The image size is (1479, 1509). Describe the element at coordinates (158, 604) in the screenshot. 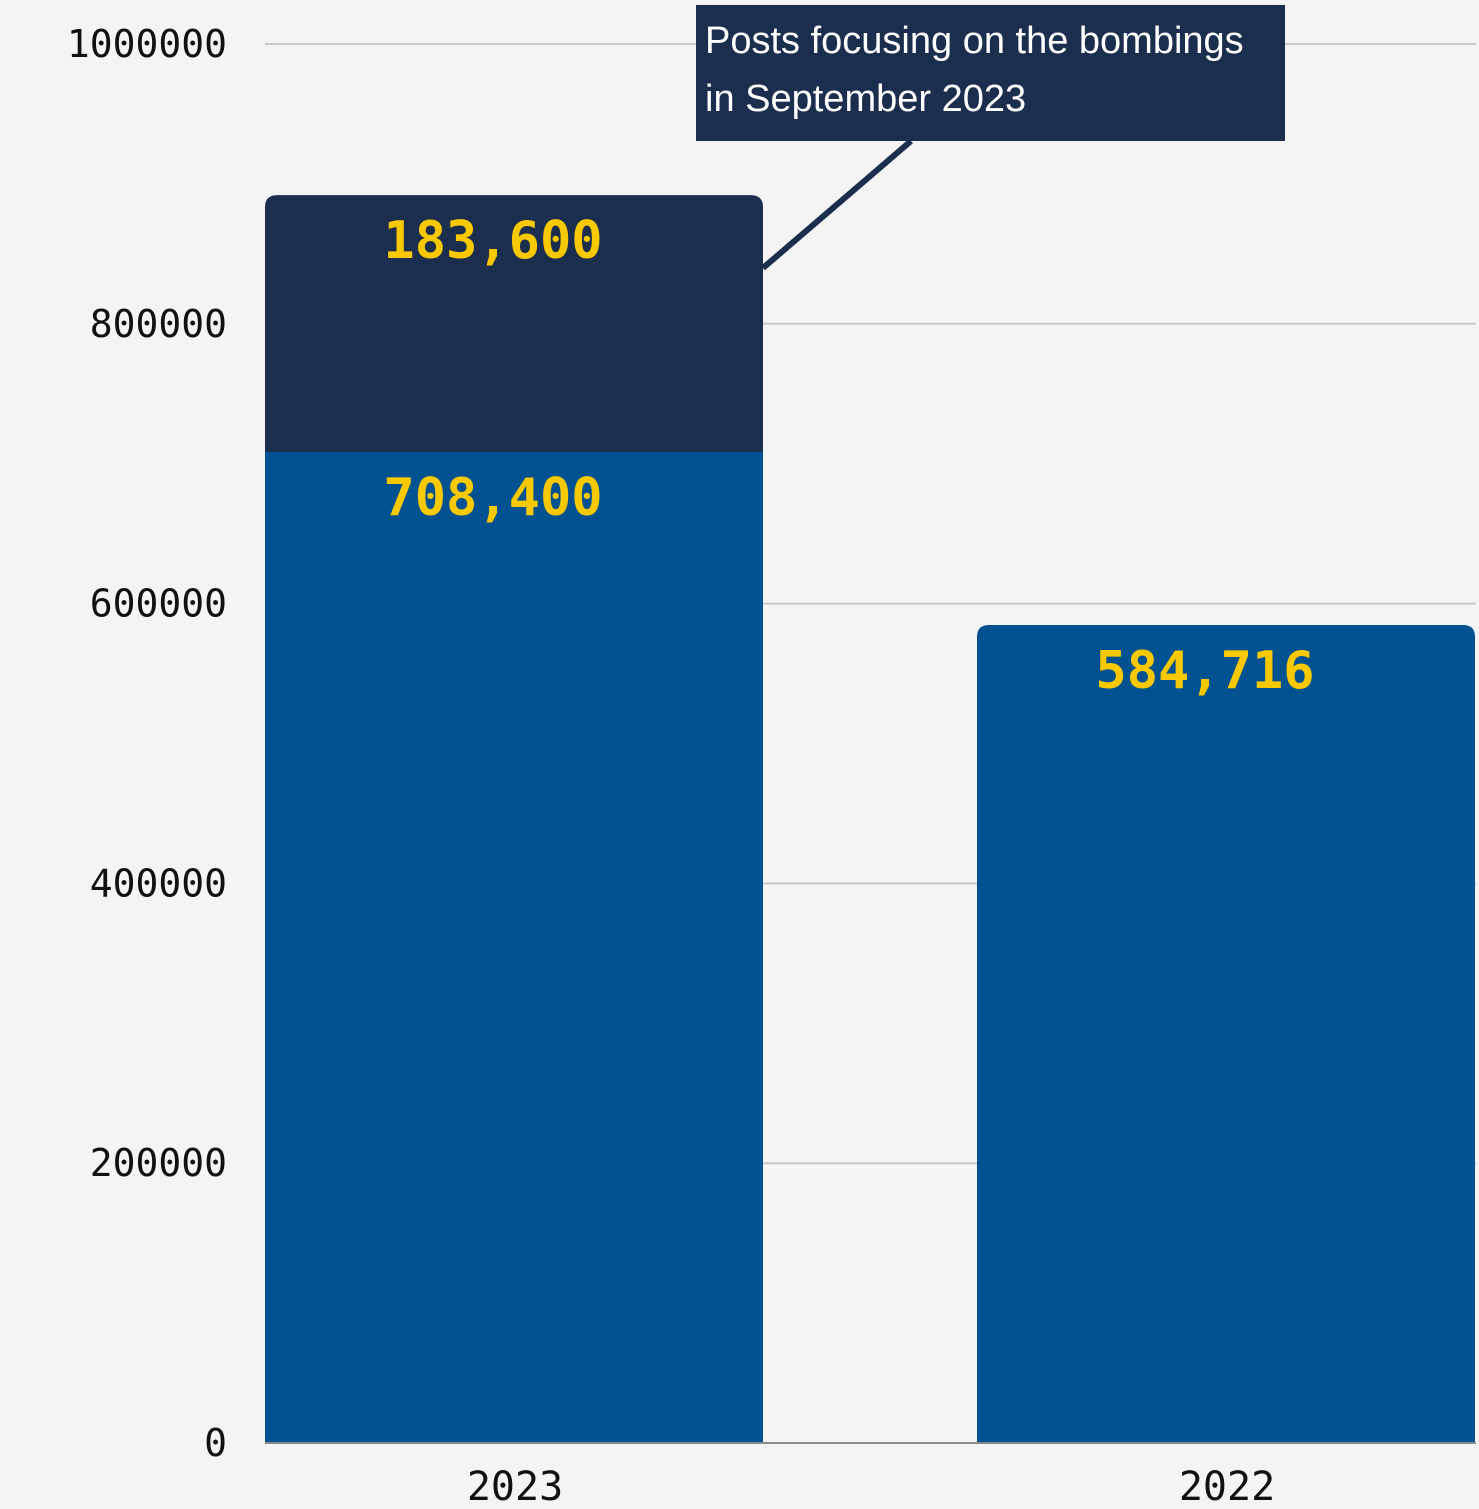

I see `y-tick-label: 600000` at that location.